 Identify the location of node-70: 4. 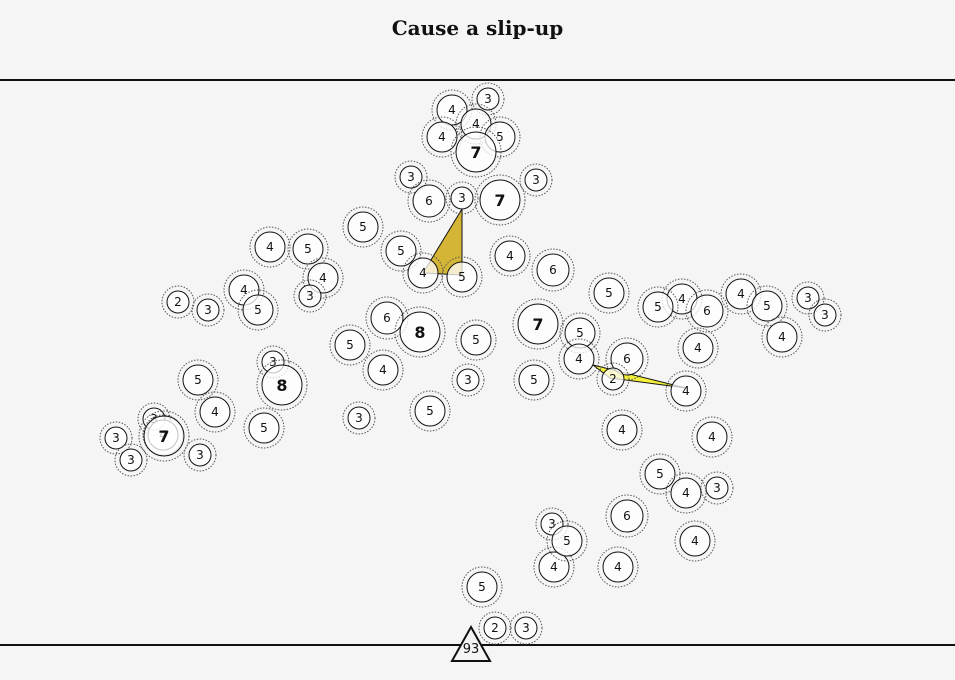
(554, 567).